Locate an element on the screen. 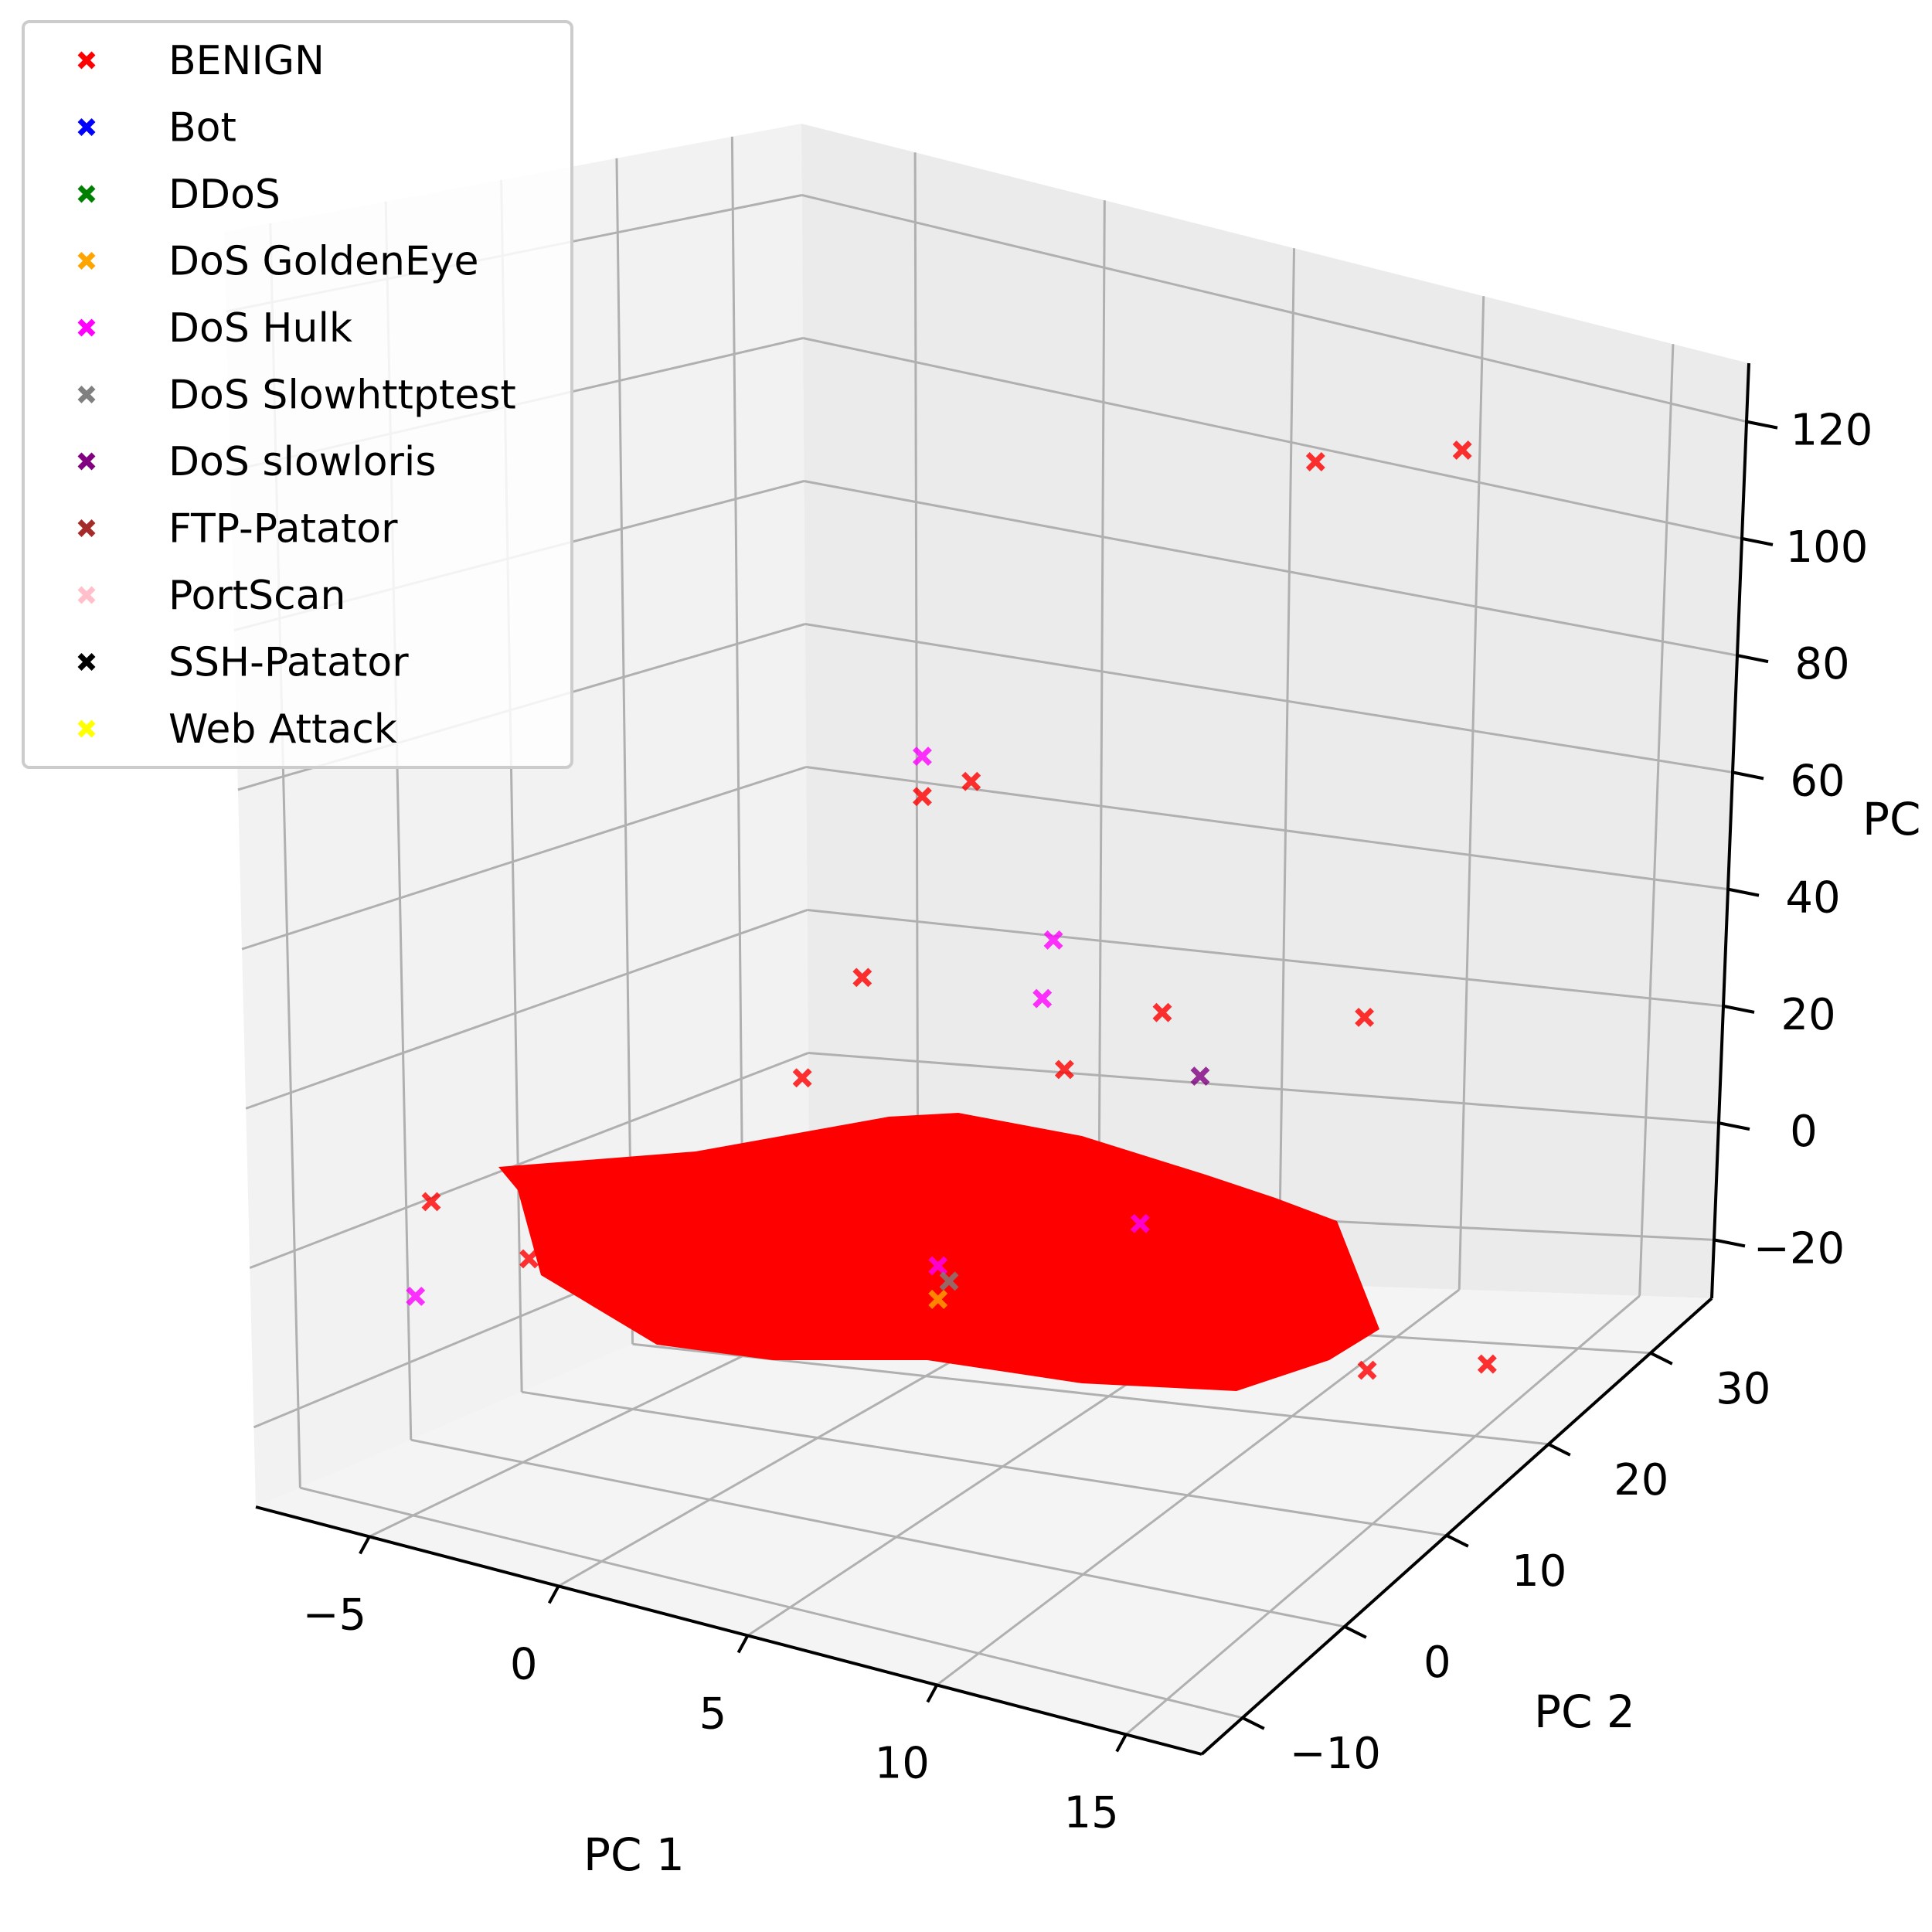 The image size is (1932, 1932). z-tick-label: 60 is located at coordinates (1817, 781).